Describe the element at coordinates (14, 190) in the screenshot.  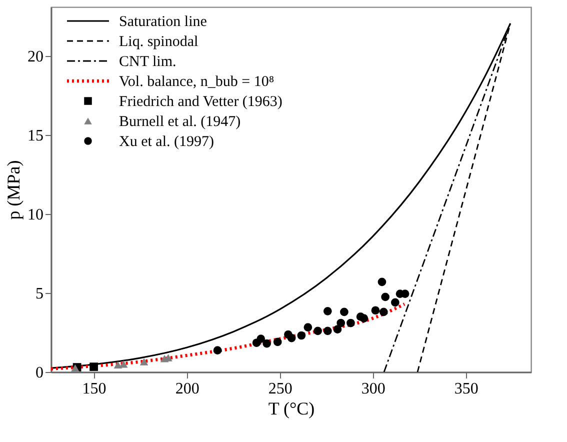
I see `y-axis-title: p (MPa)` at that location.